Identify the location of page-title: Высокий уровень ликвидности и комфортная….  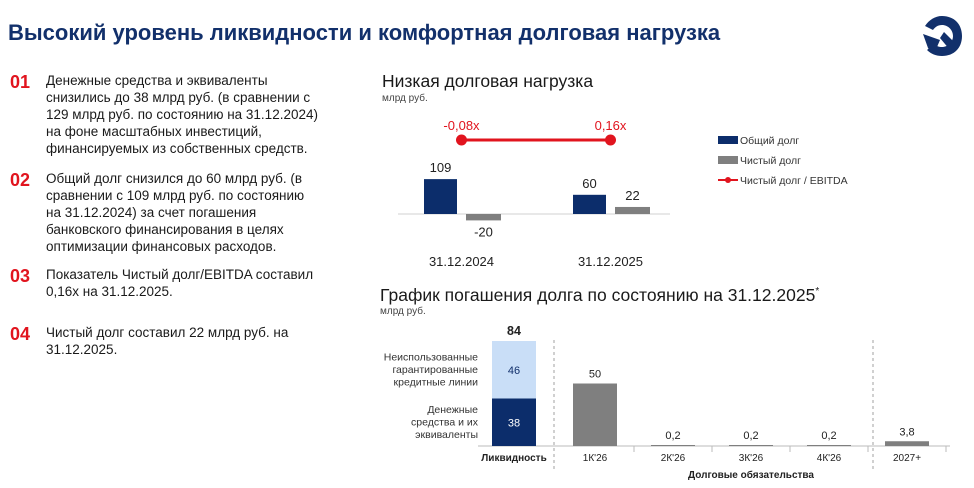
(364, 32).